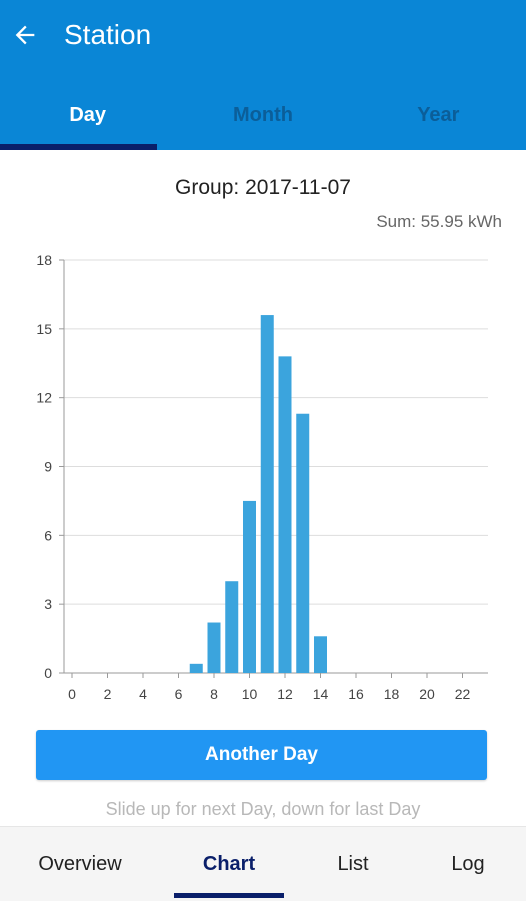  What do you see at coordinates (356, 694) in the screenshot?
I see `x-tick-label: 16` at bounding box center [356, 694].